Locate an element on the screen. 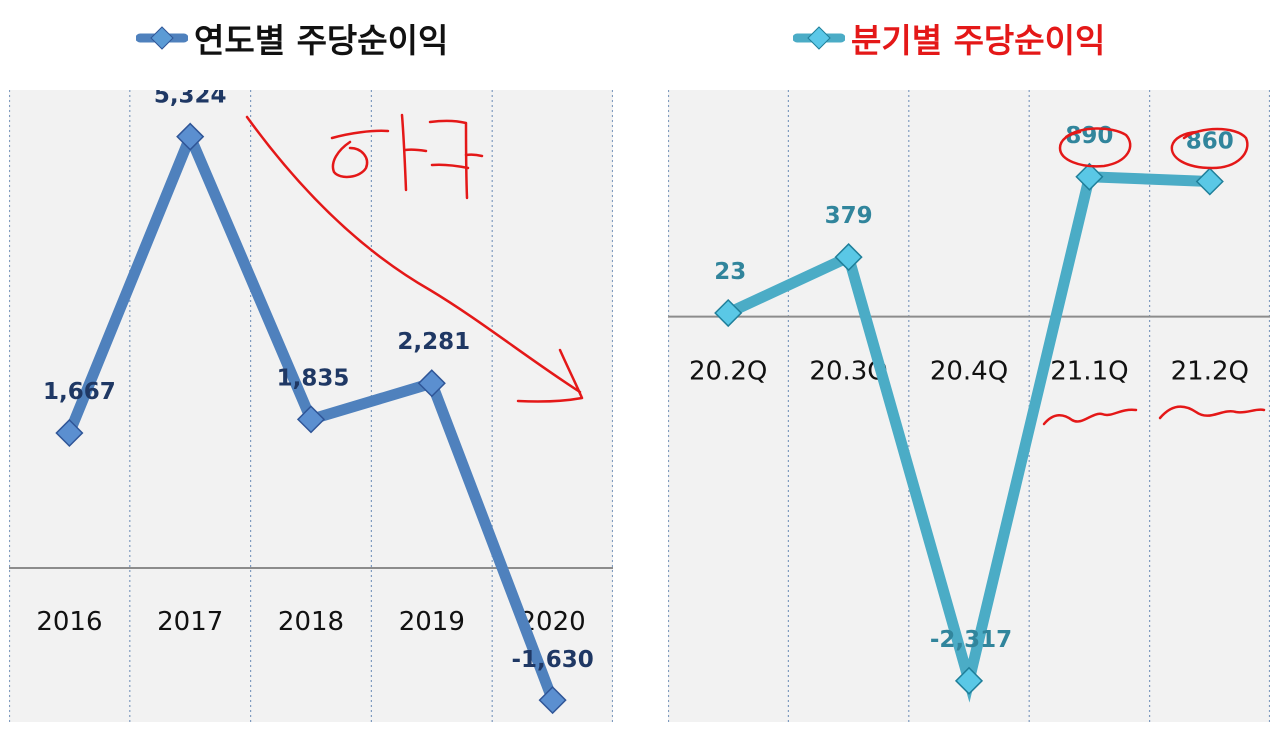  category-label: 2017 is located at coordinates (190, 622).